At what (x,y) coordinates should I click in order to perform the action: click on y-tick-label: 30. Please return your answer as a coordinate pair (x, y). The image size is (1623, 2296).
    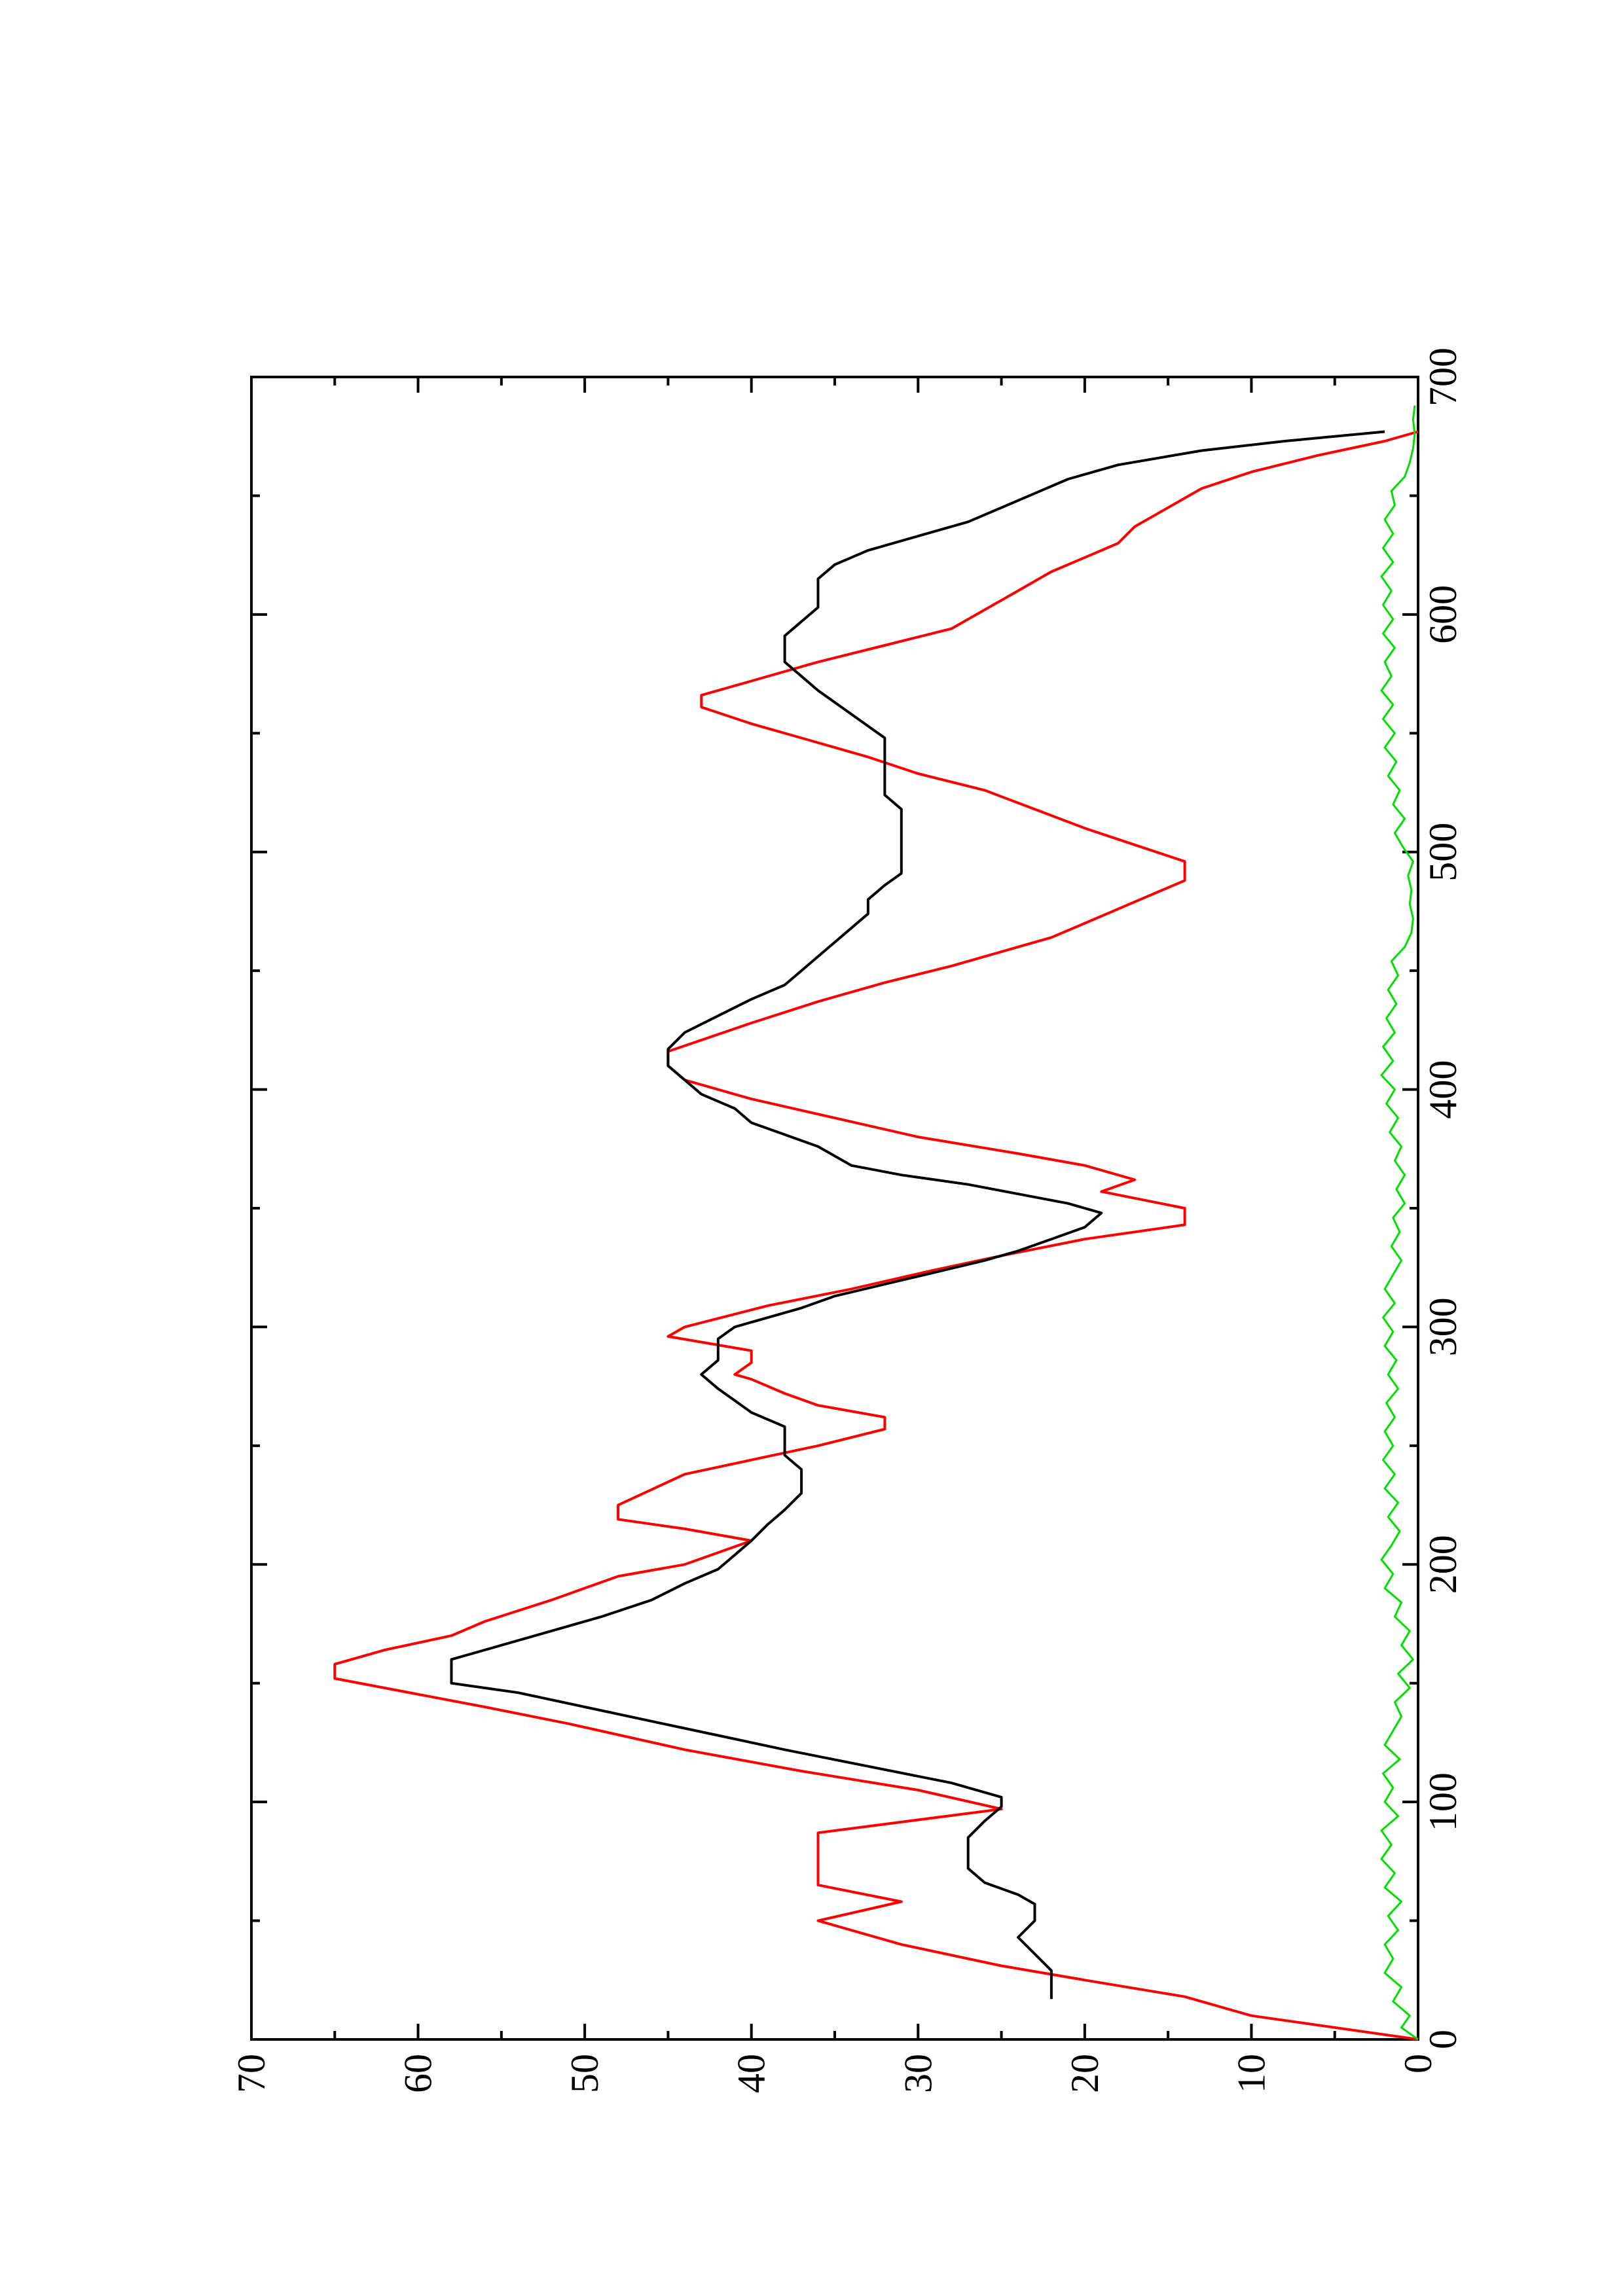
    Looking at the image, I should click on (917, 2073).